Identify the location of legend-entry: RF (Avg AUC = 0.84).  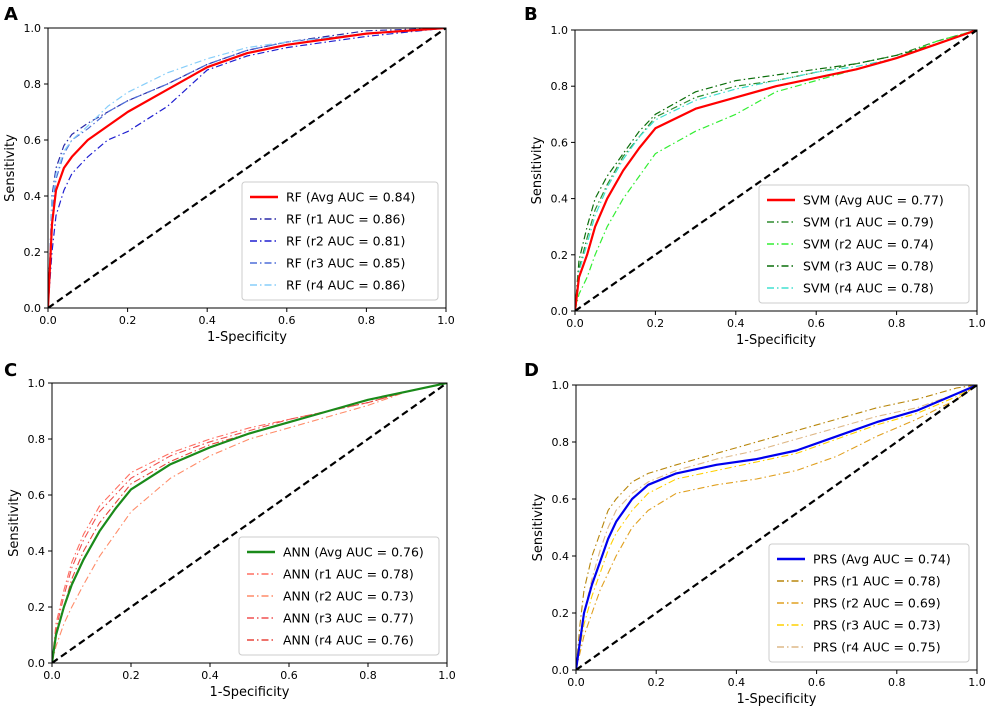
(350, 197).